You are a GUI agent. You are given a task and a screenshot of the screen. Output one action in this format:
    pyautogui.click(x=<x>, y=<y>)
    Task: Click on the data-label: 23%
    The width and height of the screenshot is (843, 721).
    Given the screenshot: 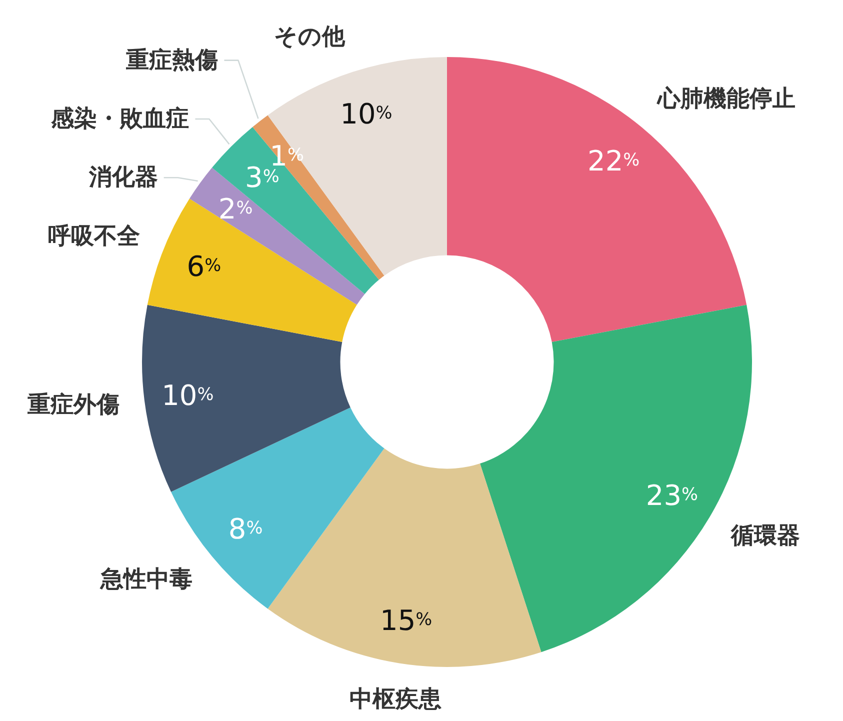 What is the action you would take?
    pyautogui.click(x=672, y=495)
    